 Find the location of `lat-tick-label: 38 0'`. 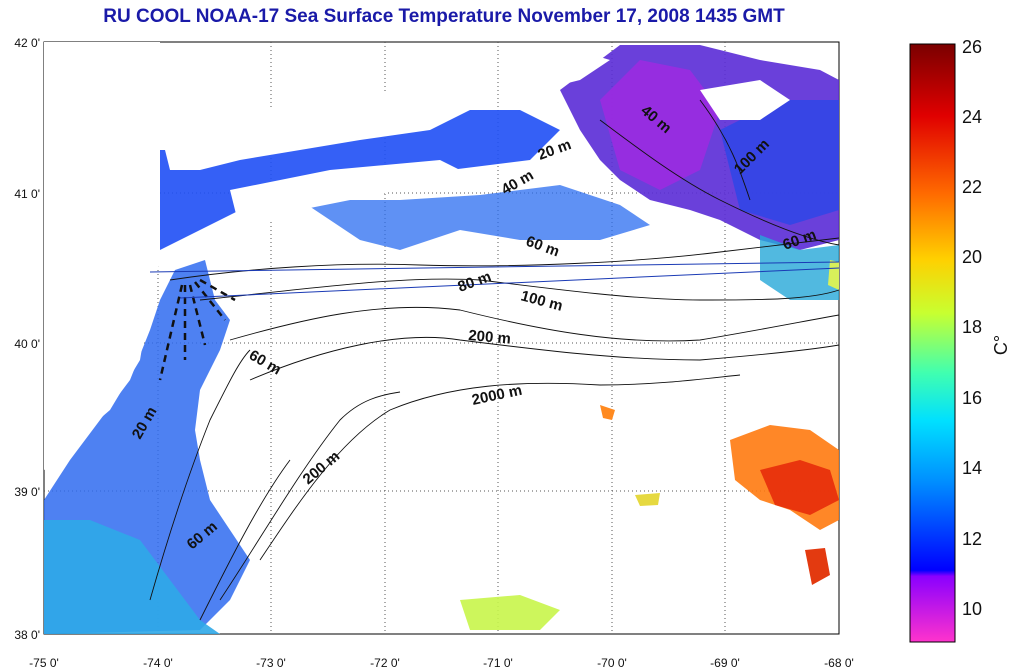

lat-tick-label: 38 0' is located at coordinates (27, 635).